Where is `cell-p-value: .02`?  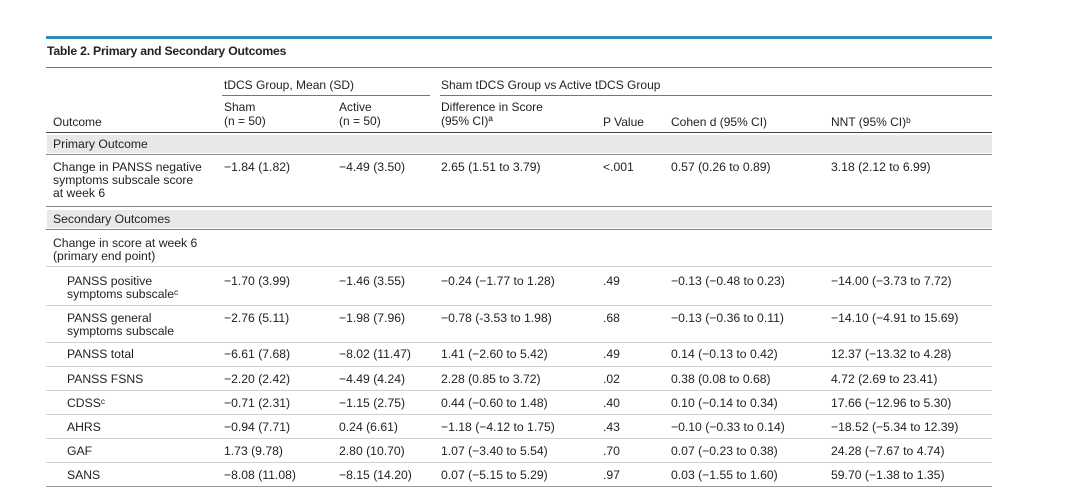
cell-p-value: .02 is located at coordinates (611, 379).